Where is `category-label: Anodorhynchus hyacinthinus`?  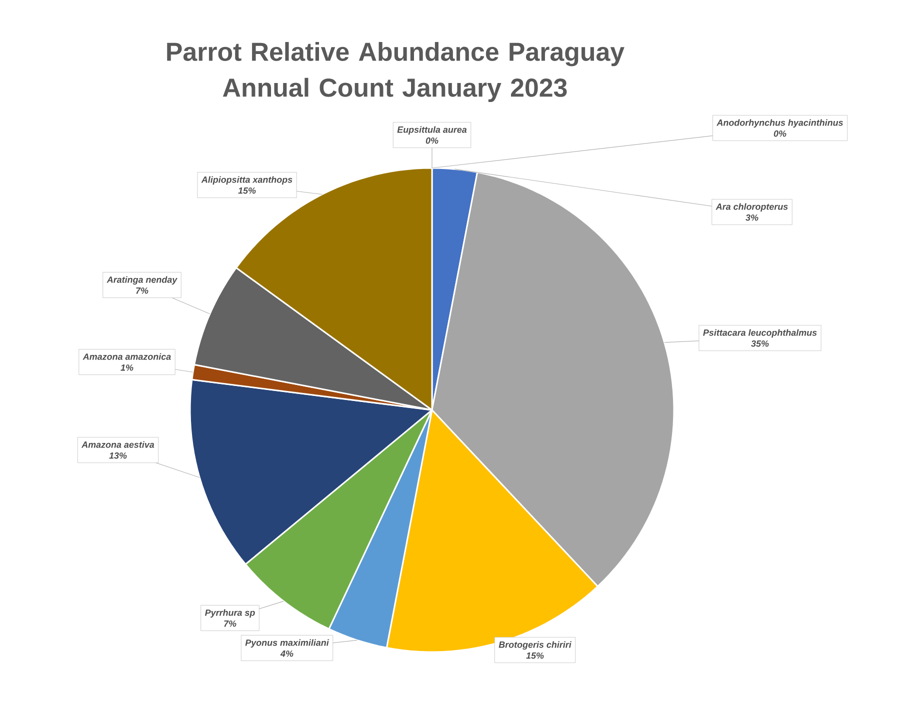
category-label: Anodorhynchus hyacinthinus is located at coordinates (779, 123).